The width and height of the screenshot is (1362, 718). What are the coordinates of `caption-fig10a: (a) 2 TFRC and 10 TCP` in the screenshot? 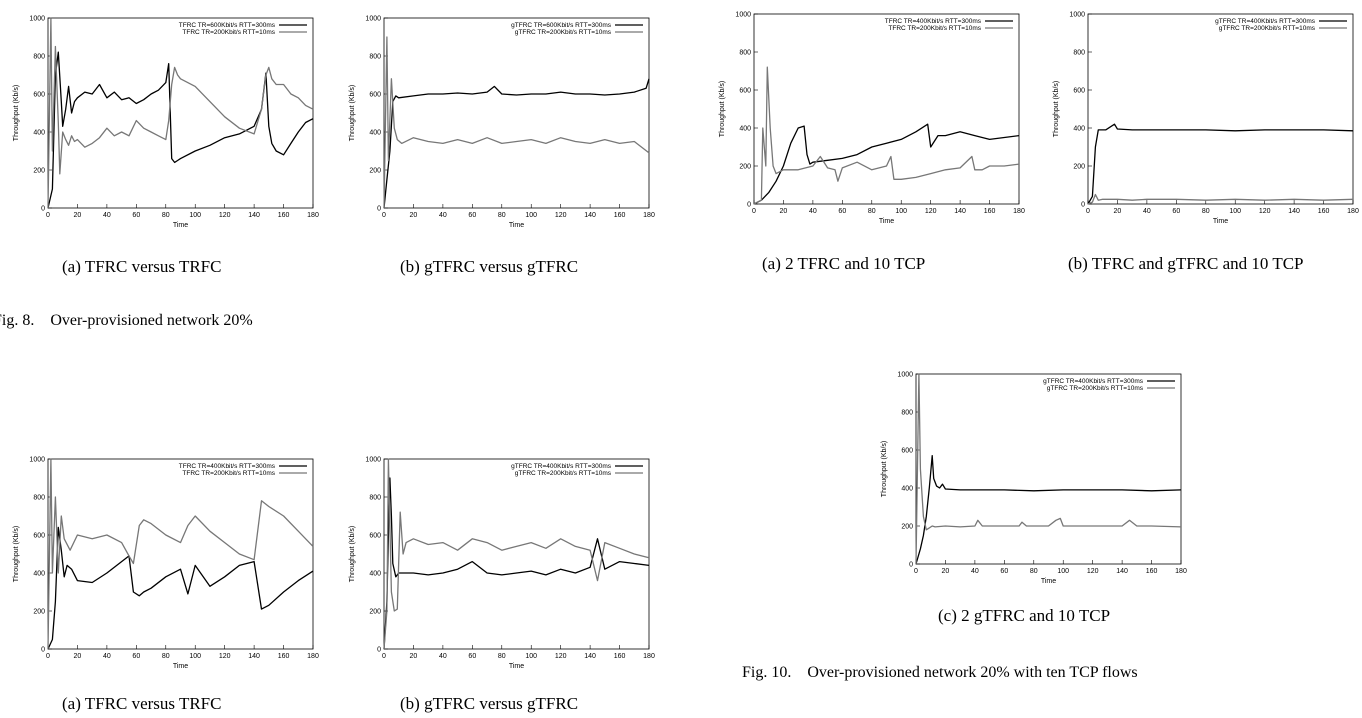 It's located at (844, 263).